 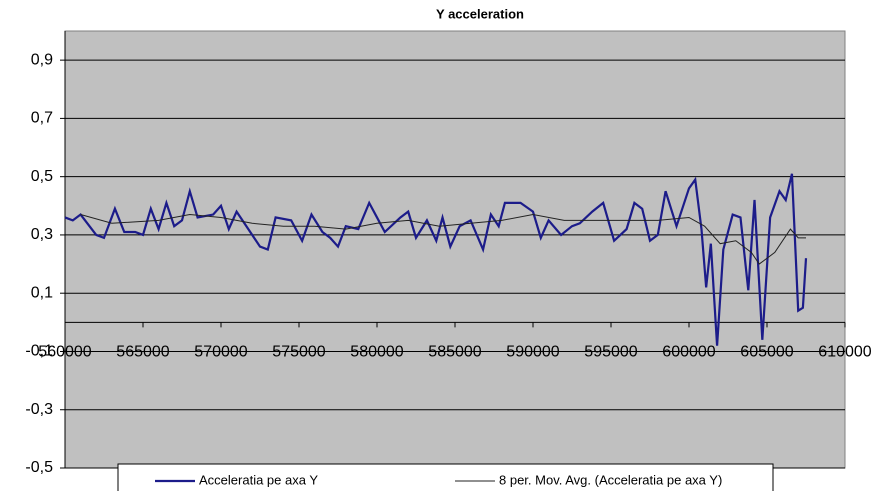 What do you see at coordinates (443, 239) in the screenshot?
I see `data-line` at bounding box center [443, 239].